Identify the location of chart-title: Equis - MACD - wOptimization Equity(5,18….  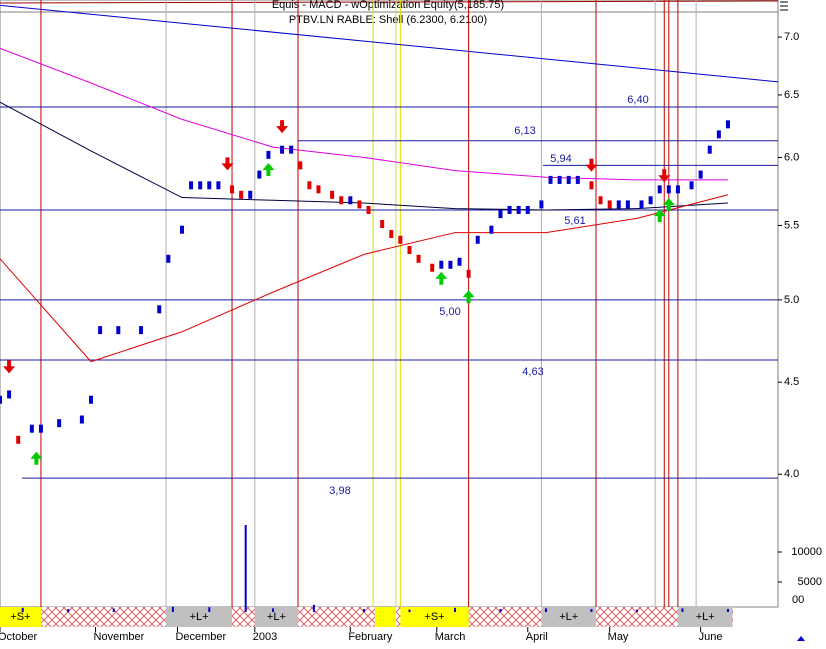
(388, 5).